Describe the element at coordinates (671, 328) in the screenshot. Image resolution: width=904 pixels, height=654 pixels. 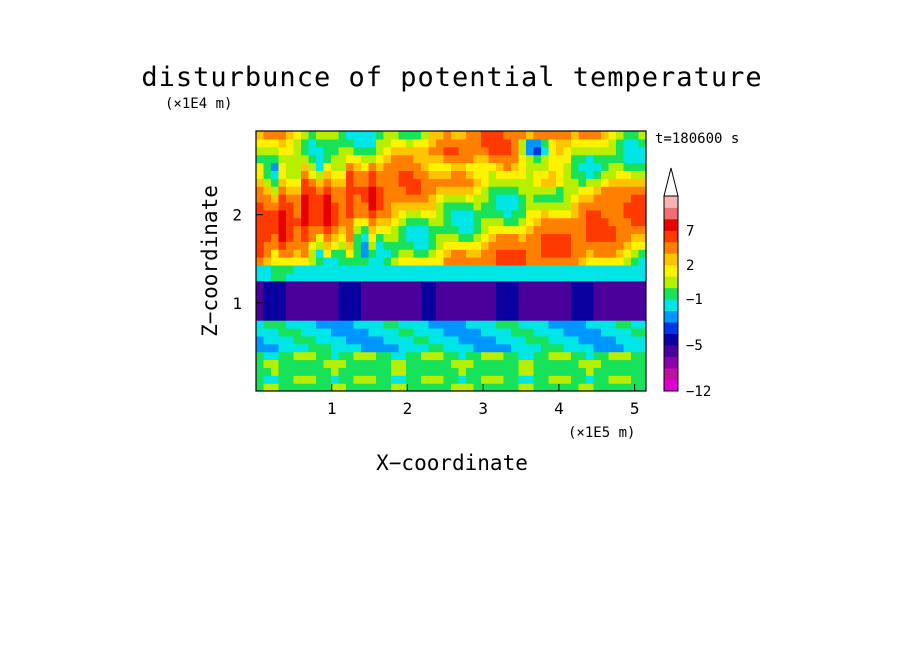
I see `colorbar-swatch` at that location.